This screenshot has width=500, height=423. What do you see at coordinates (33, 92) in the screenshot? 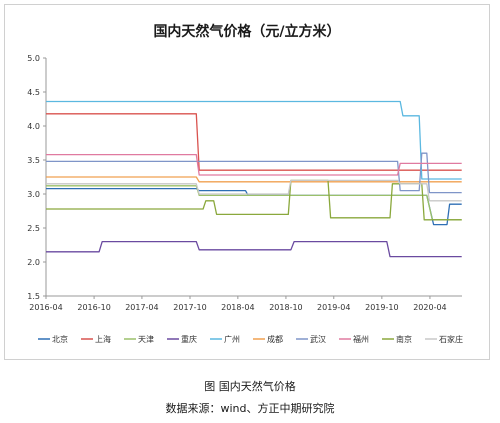
I see `y-tick-label: 4.5` at bounding box center [33, 92].